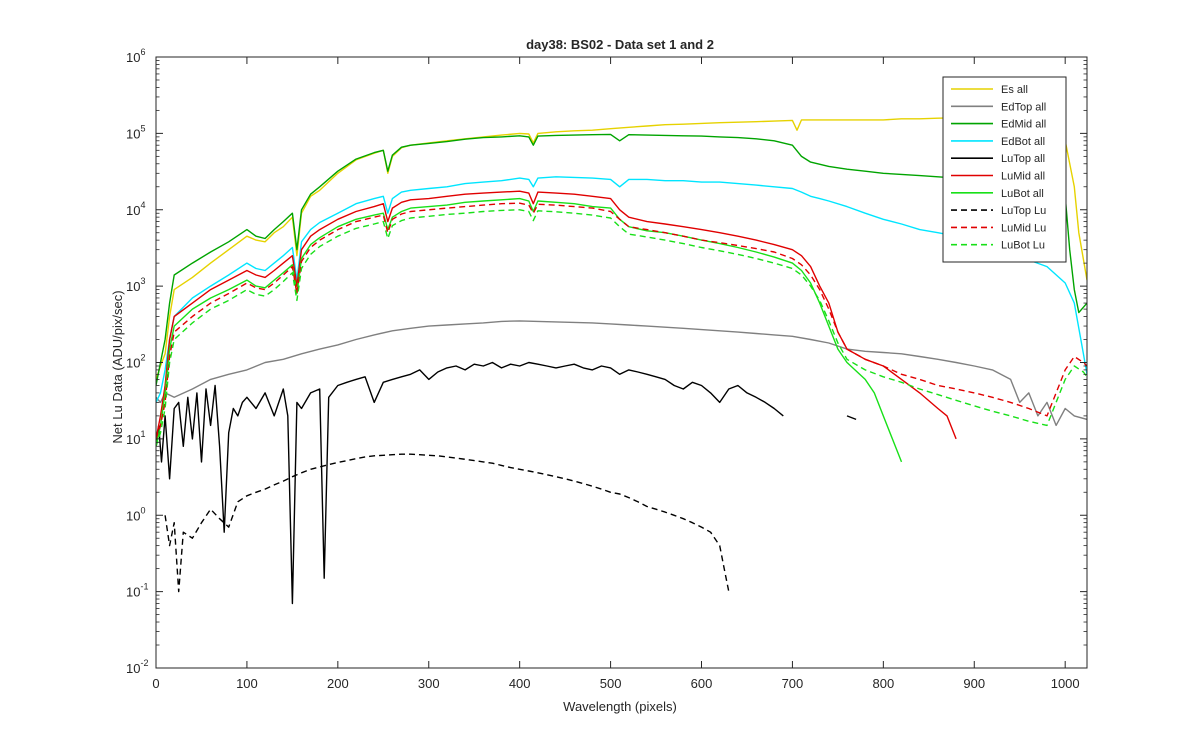  What do you see at coordinates (429, 683) in the screenshot?
I see `x-tick-label: 300` at bounding box center [429, 683].